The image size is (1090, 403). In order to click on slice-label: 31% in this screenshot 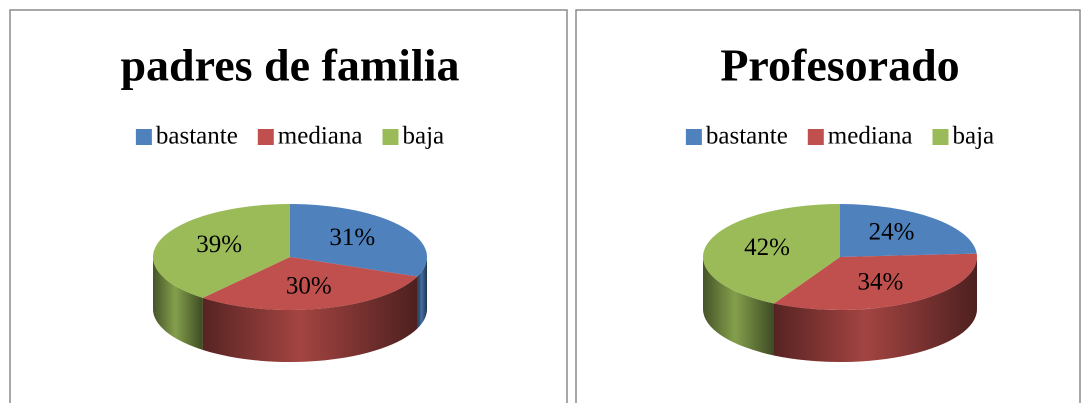, I will do `click(352, 237)`.